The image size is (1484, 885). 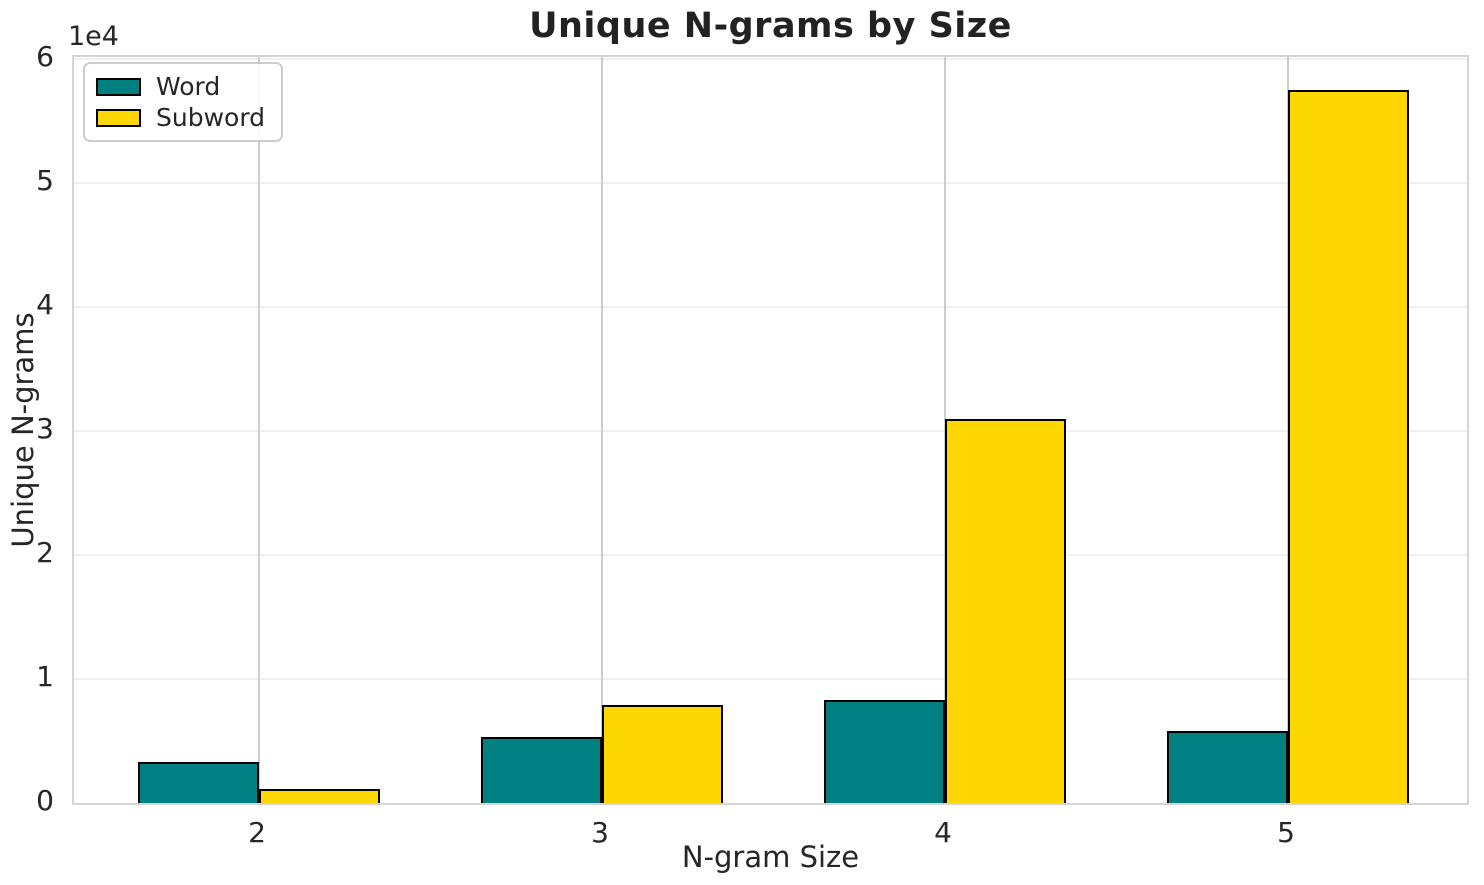 What do you see at coordinates (45, 57) in the screenshot?
I see `y-tick-label-6: 6` at bounding box center [45, 57].